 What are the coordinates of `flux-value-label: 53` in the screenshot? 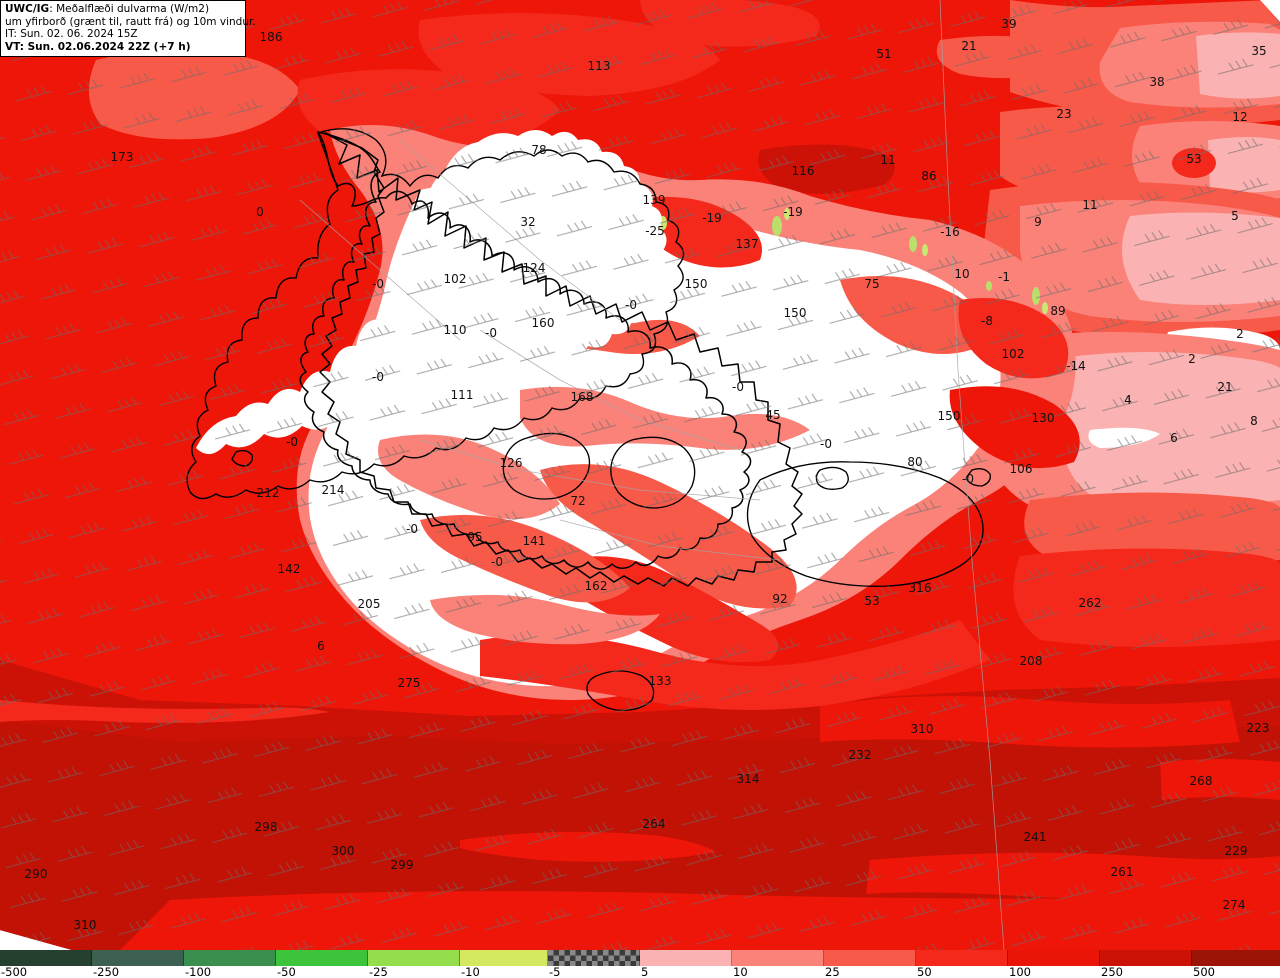 It's located at (871, 601).